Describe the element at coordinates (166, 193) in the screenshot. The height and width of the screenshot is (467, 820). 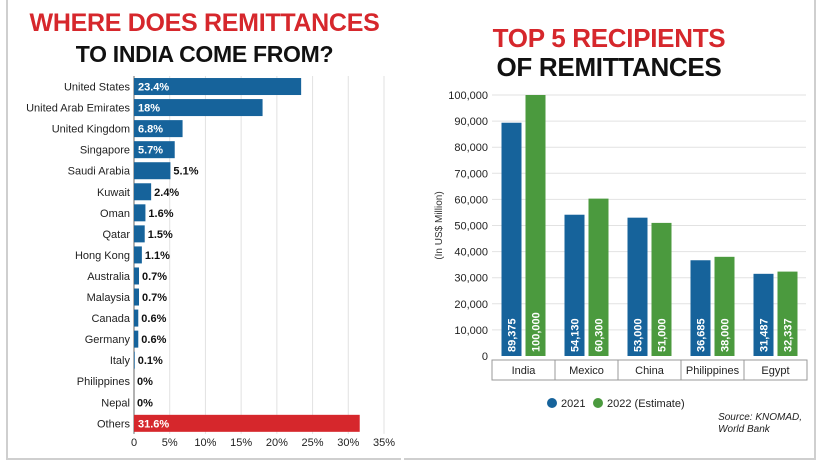
I see `bar-value-label: 2.4%` at that location.